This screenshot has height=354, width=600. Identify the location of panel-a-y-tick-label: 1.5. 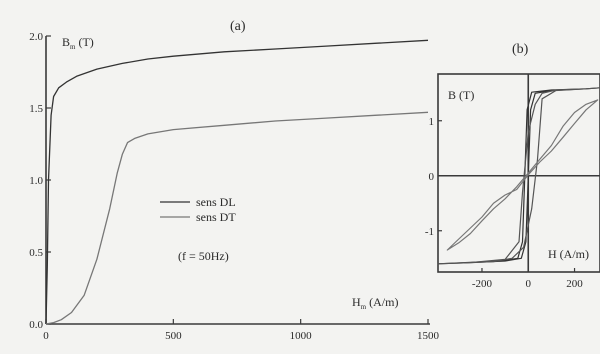
(36, 109).